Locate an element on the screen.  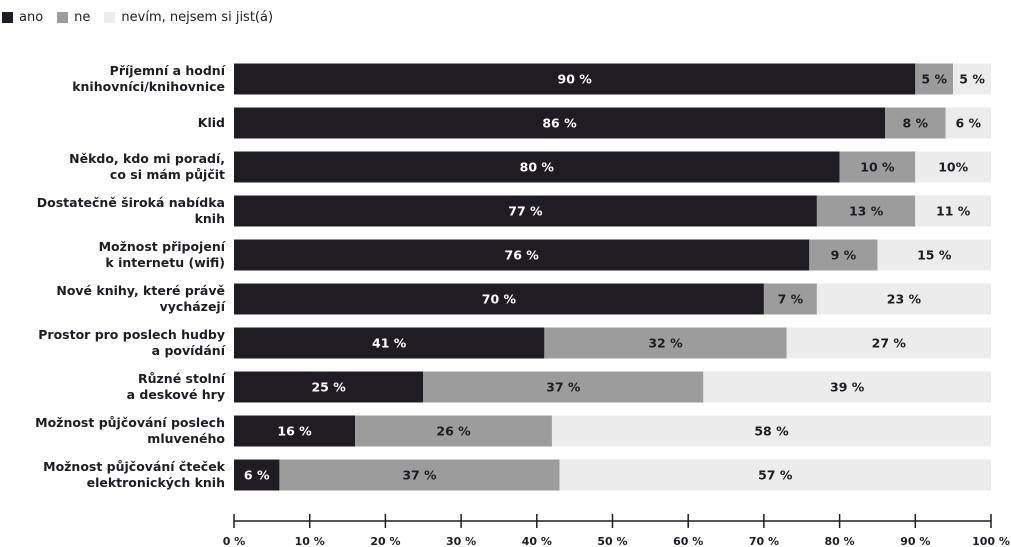
category-label: Příjemní a hodní knihovníci/knihovnice is located at coordinates (148, 78).